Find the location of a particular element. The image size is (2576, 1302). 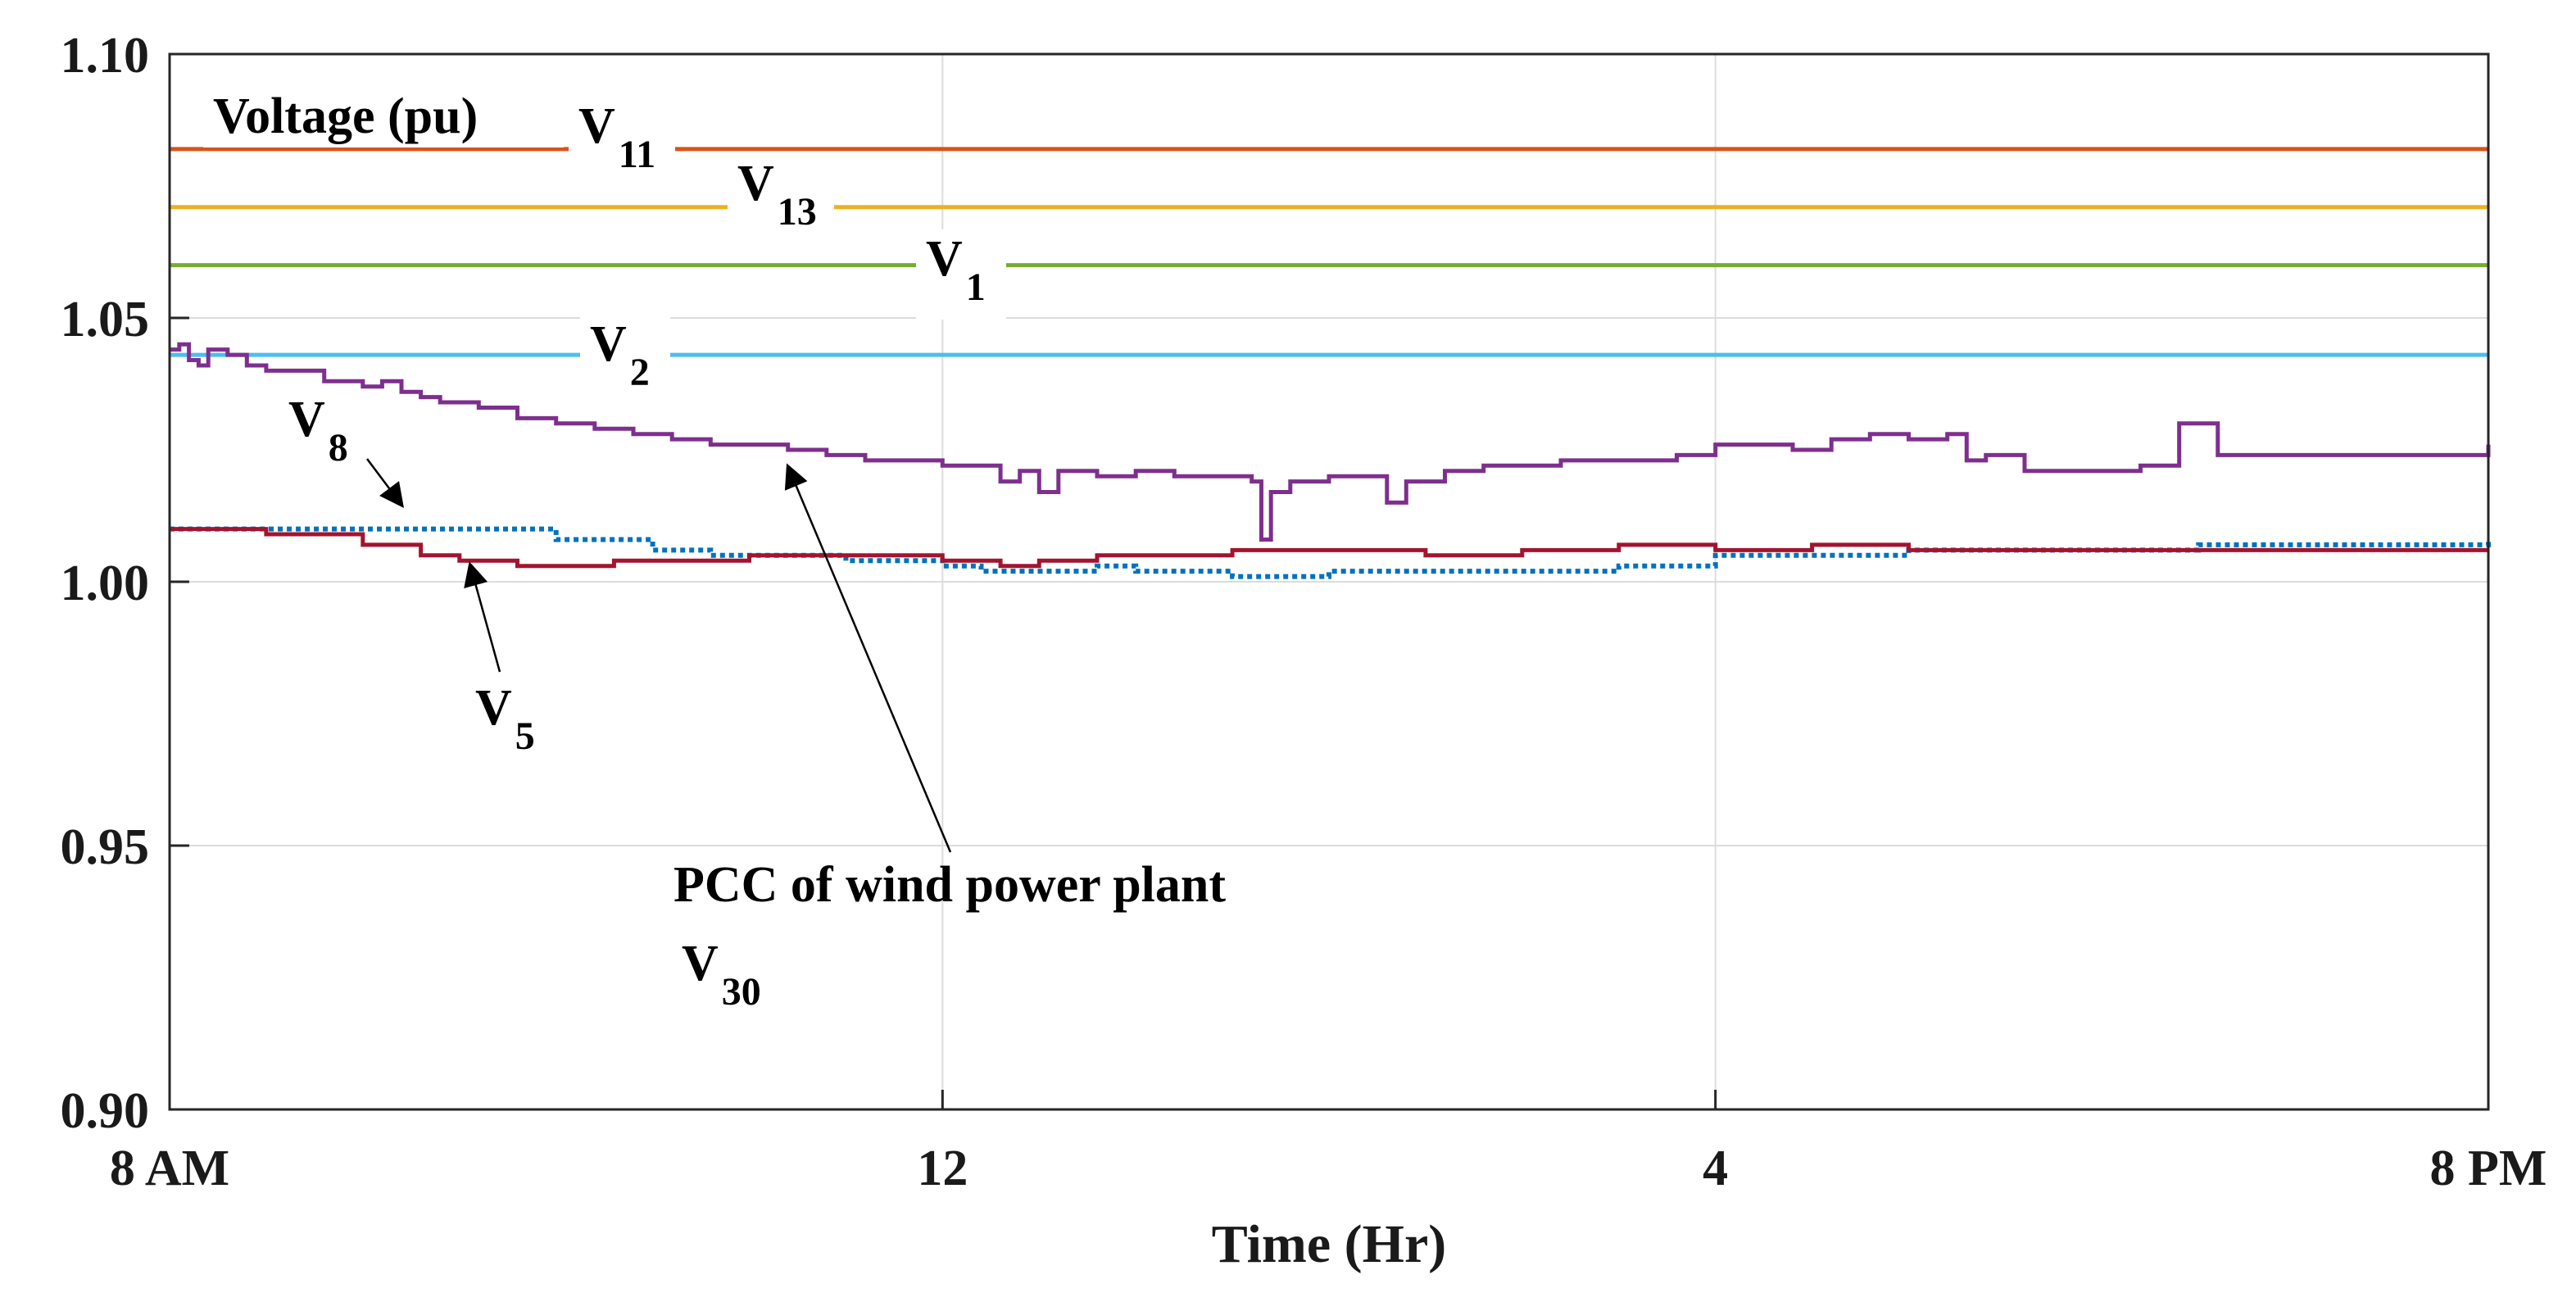

label-v30: V30 is located at coordinates (721, 975).